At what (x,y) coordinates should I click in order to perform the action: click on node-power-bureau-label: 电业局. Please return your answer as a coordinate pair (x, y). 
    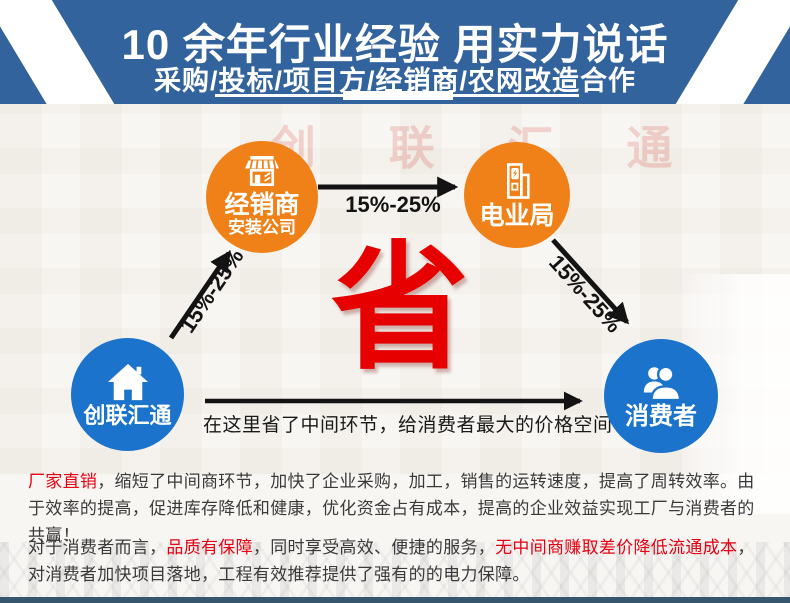
    Looking at the image, I should click on (517, 215).